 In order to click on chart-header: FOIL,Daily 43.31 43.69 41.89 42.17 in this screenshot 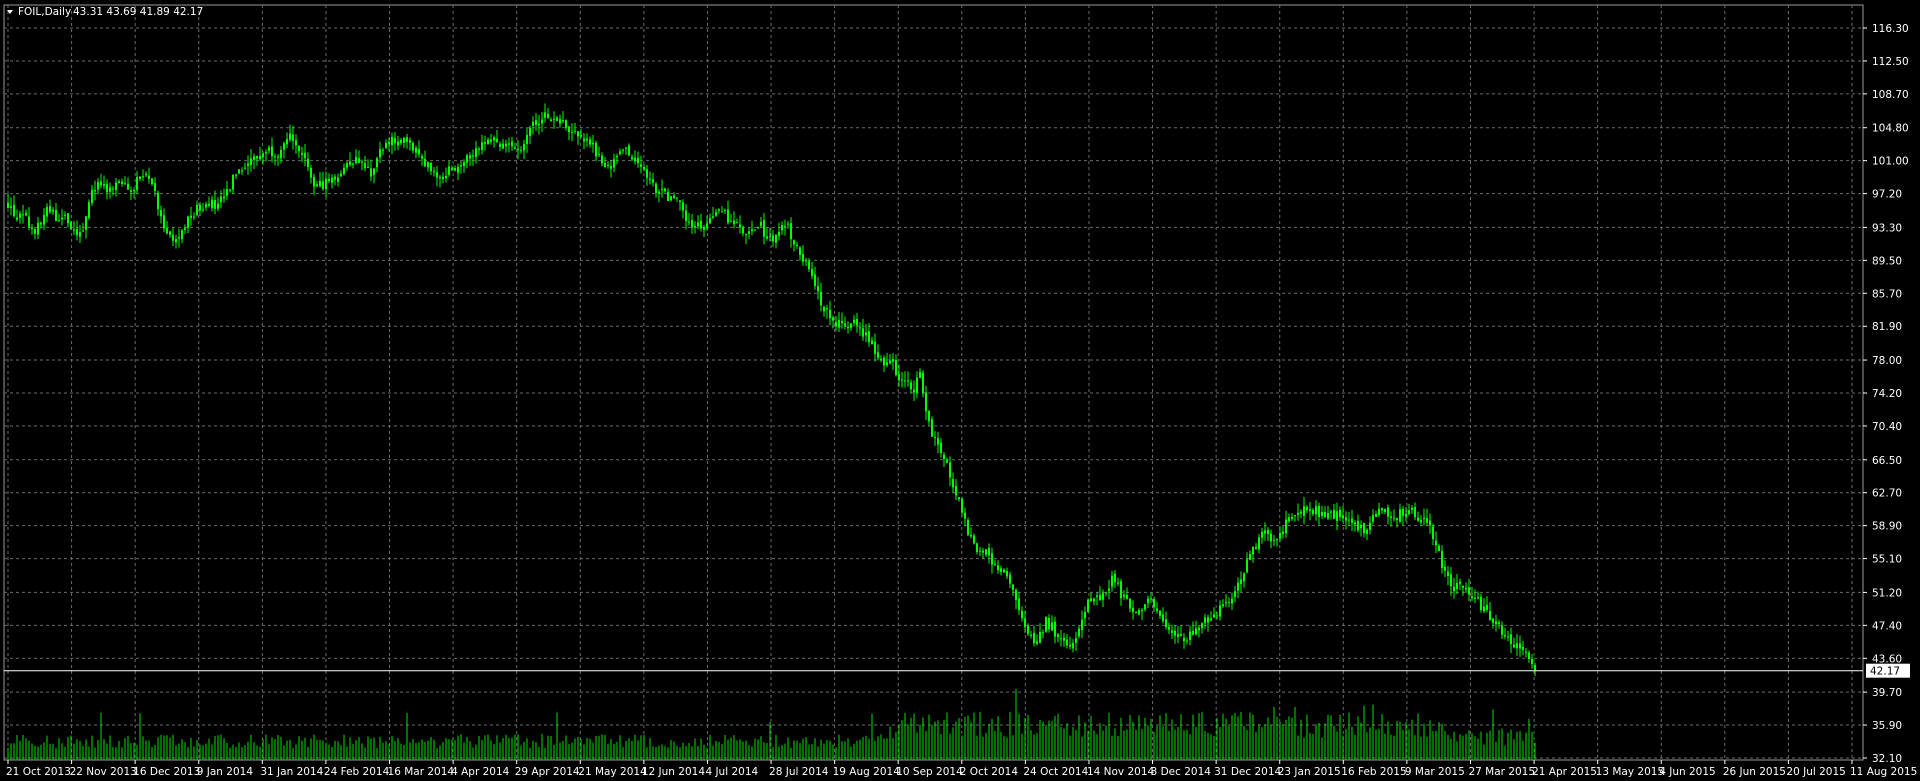, I will do `click(105, 12)`.